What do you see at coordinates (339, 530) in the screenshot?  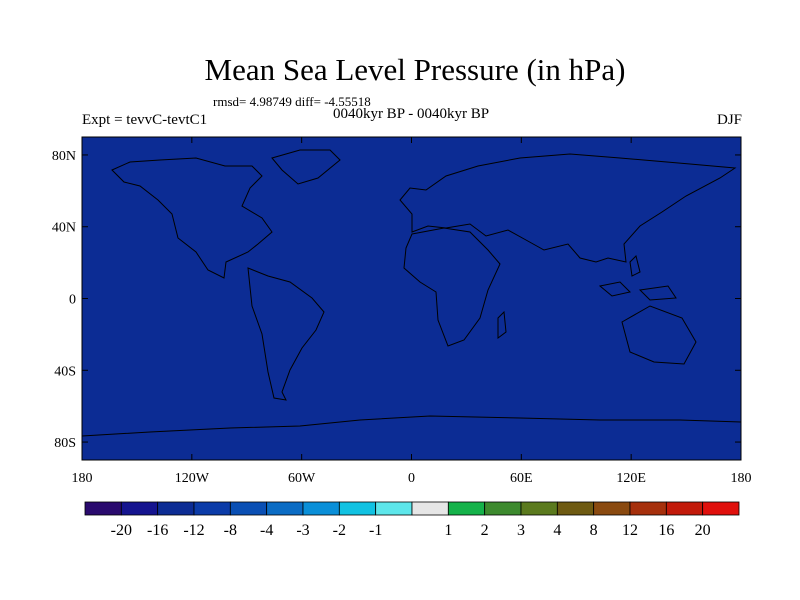 I see `colorbar-label: -2` at bounding box center [339, 530].